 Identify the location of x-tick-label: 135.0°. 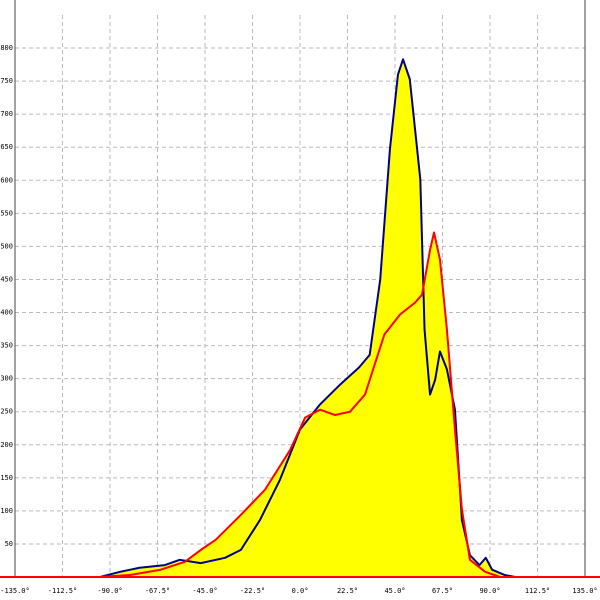
(584, 591).